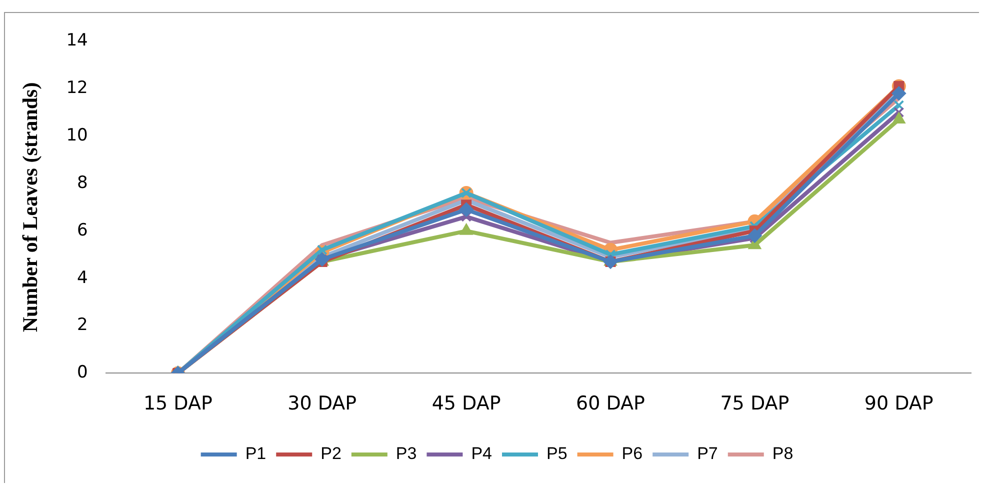 The width and height of the screenshot is (982, 485). What do you see at coordinates (77, 88) in the screenshot?
I see `y-tick-label: 12` at bounding box center [77, 88].